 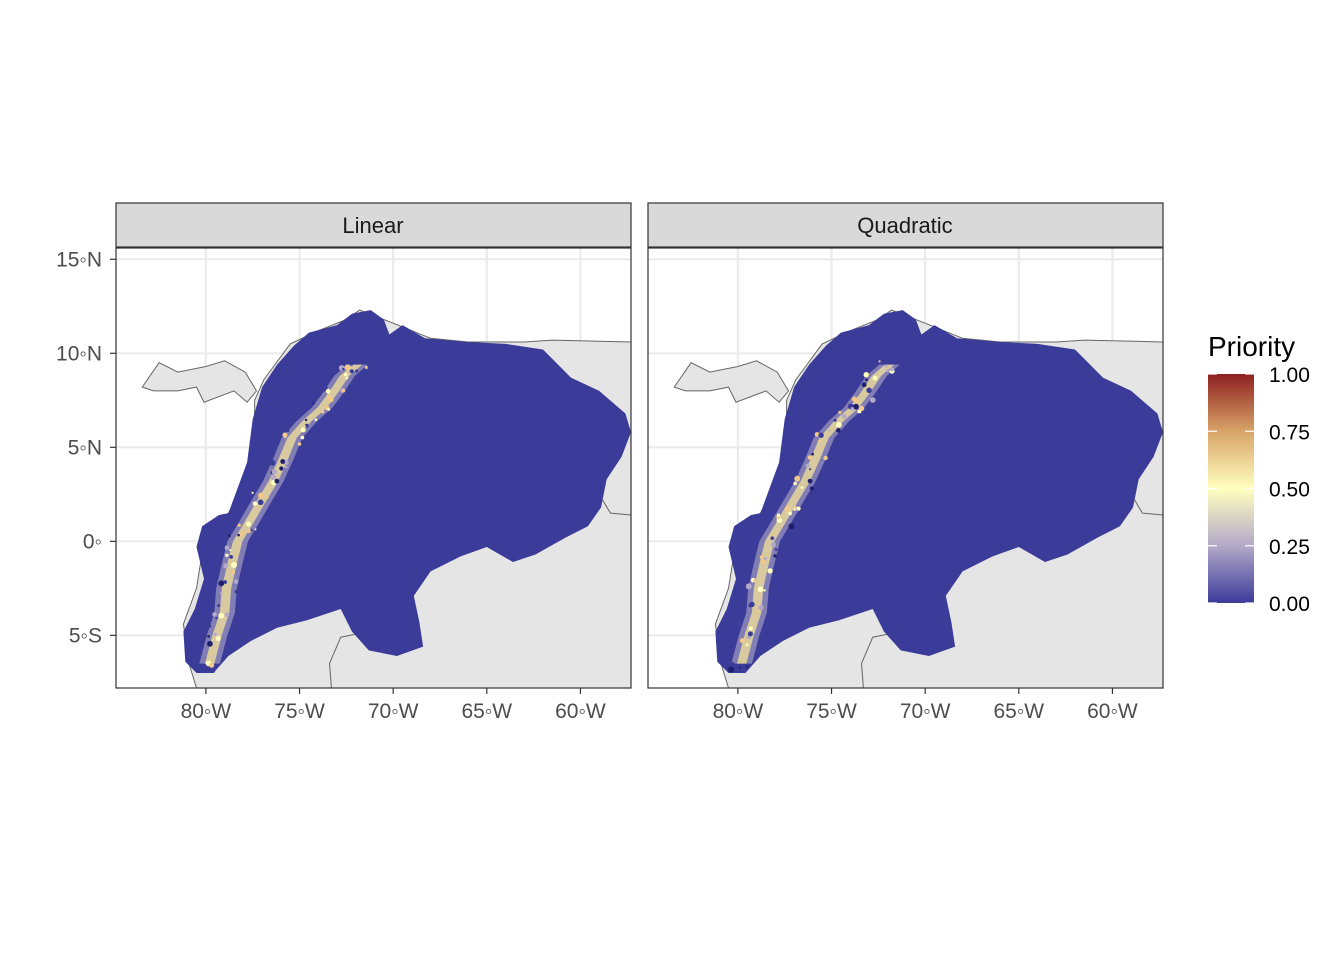 What do you see at coordinates (393, 711) in the screenshot?
I see `x-tick-label: 70◦W` at bounding box center [393, 711].